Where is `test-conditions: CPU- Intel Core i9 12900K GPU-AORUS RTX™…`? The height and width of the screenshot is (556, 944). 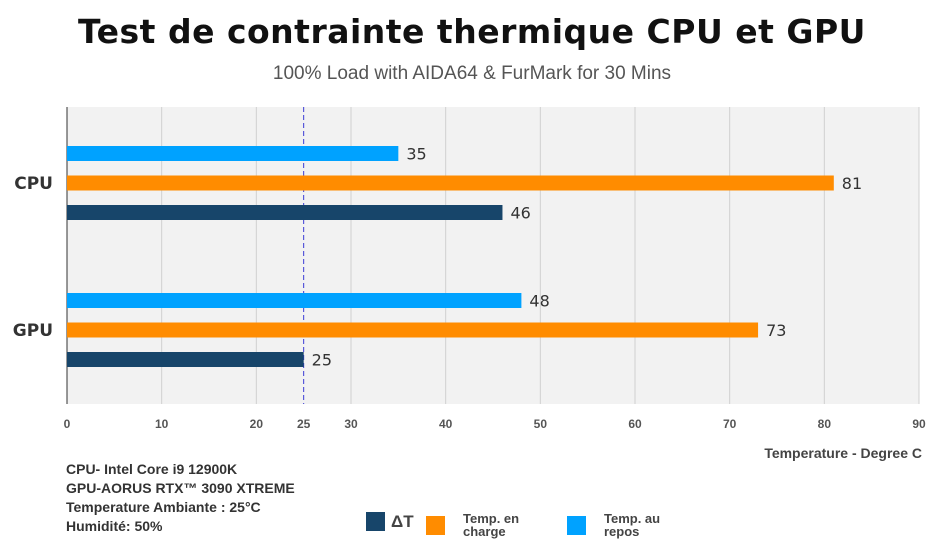
test-conditions: CPU- Intel Core i9 12900K GPU-AORUS RTX™… is located at coordinates (180, 498).